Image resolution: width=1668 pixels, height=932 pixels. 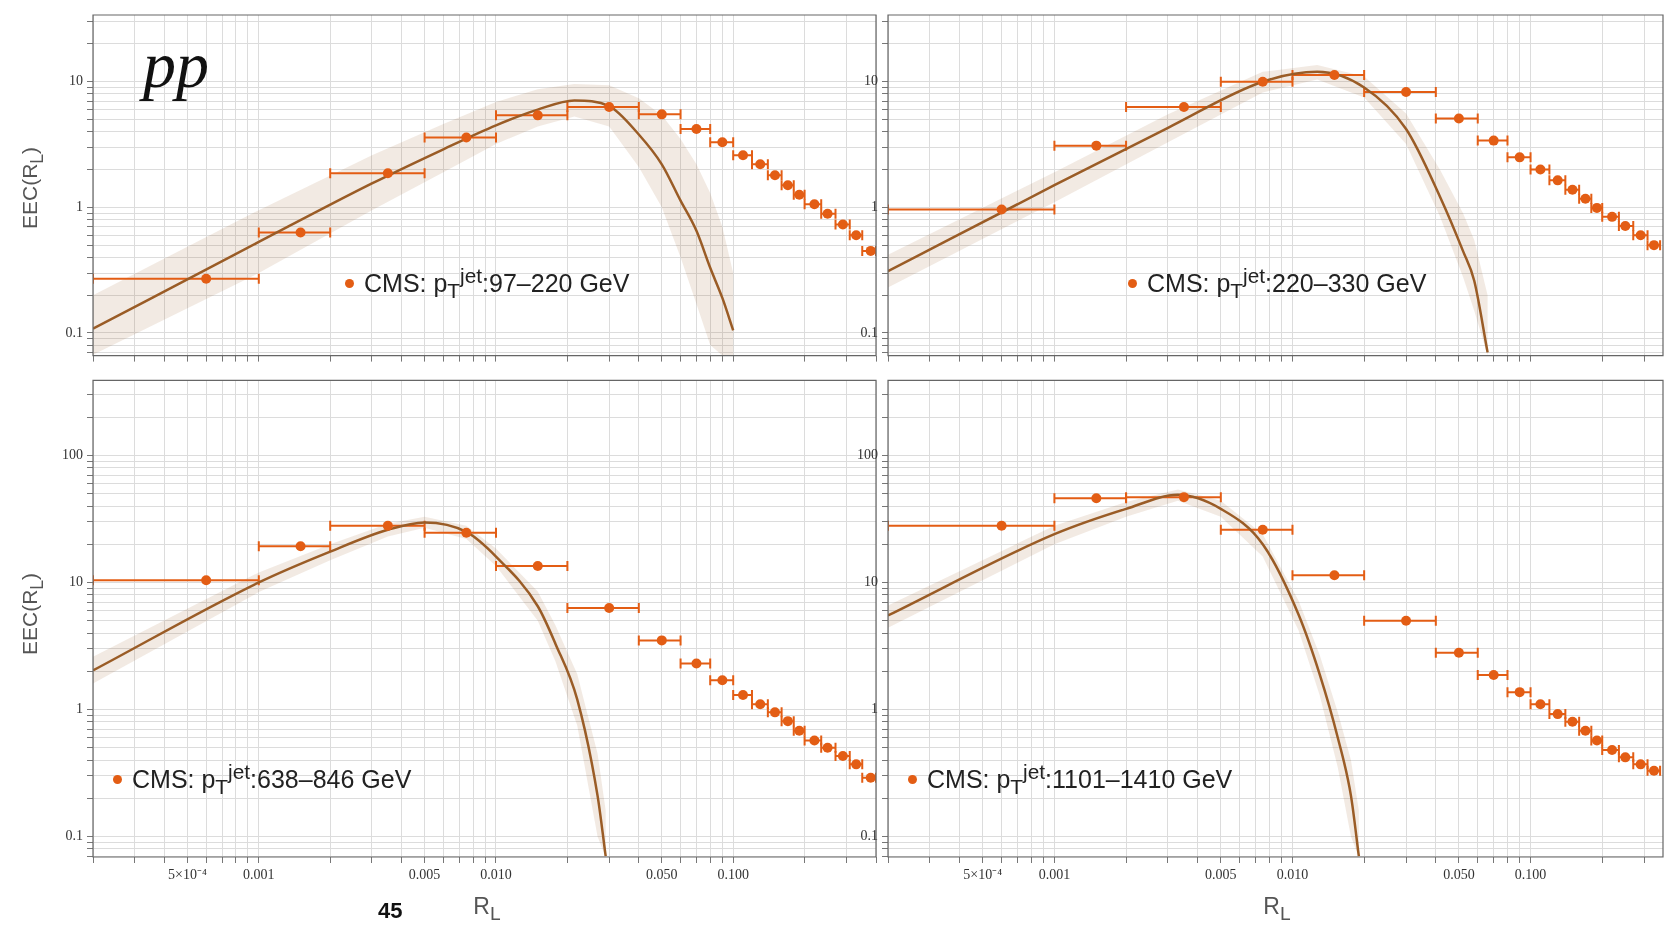 What do you see at coordinates (1287, 283) in the screenshot?
I see `legend-label: CMS: p$_{T}$$^{jet}$:220–330 GeV` at bounding box center [1287, 283].